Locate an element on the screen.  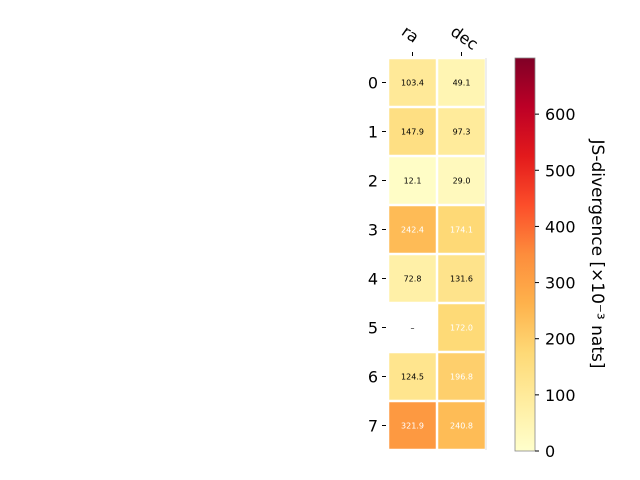
cell-value-label: 240.8 is located at coordinates (461, 426).